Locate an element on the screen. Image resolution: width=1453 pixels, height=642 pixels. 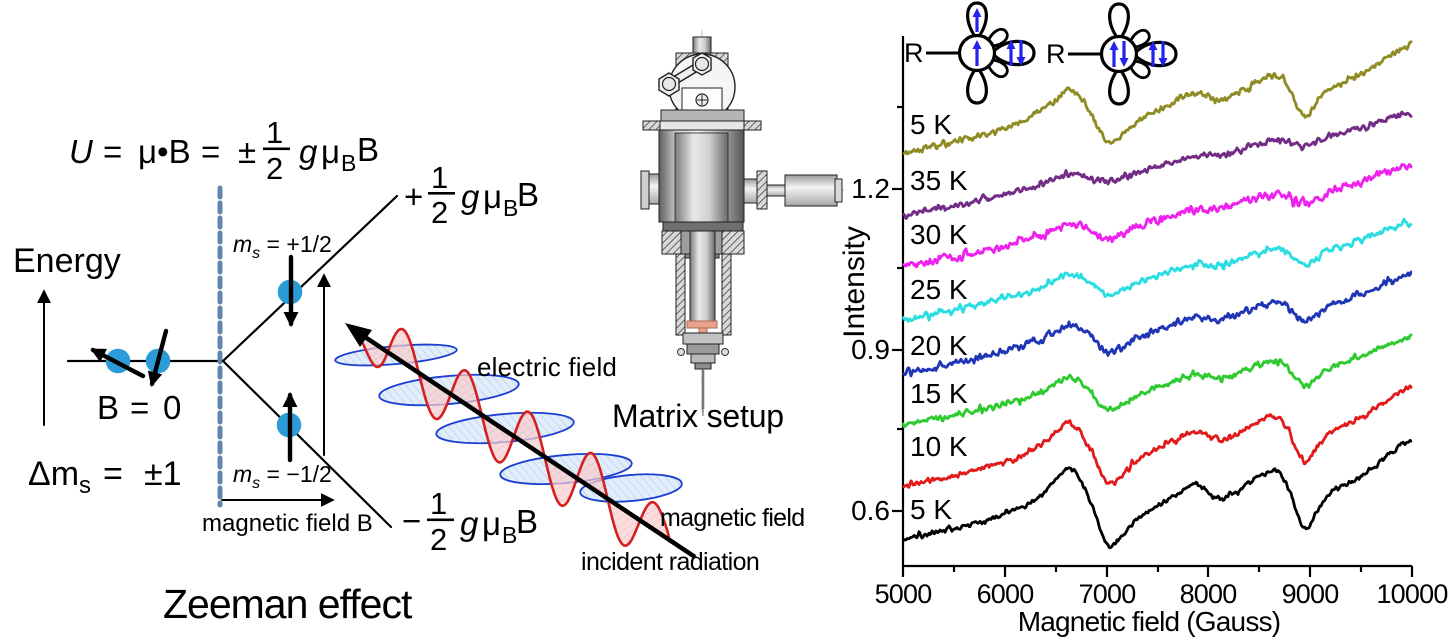
svg-text: 15 K is located at coordinates (939, 393).